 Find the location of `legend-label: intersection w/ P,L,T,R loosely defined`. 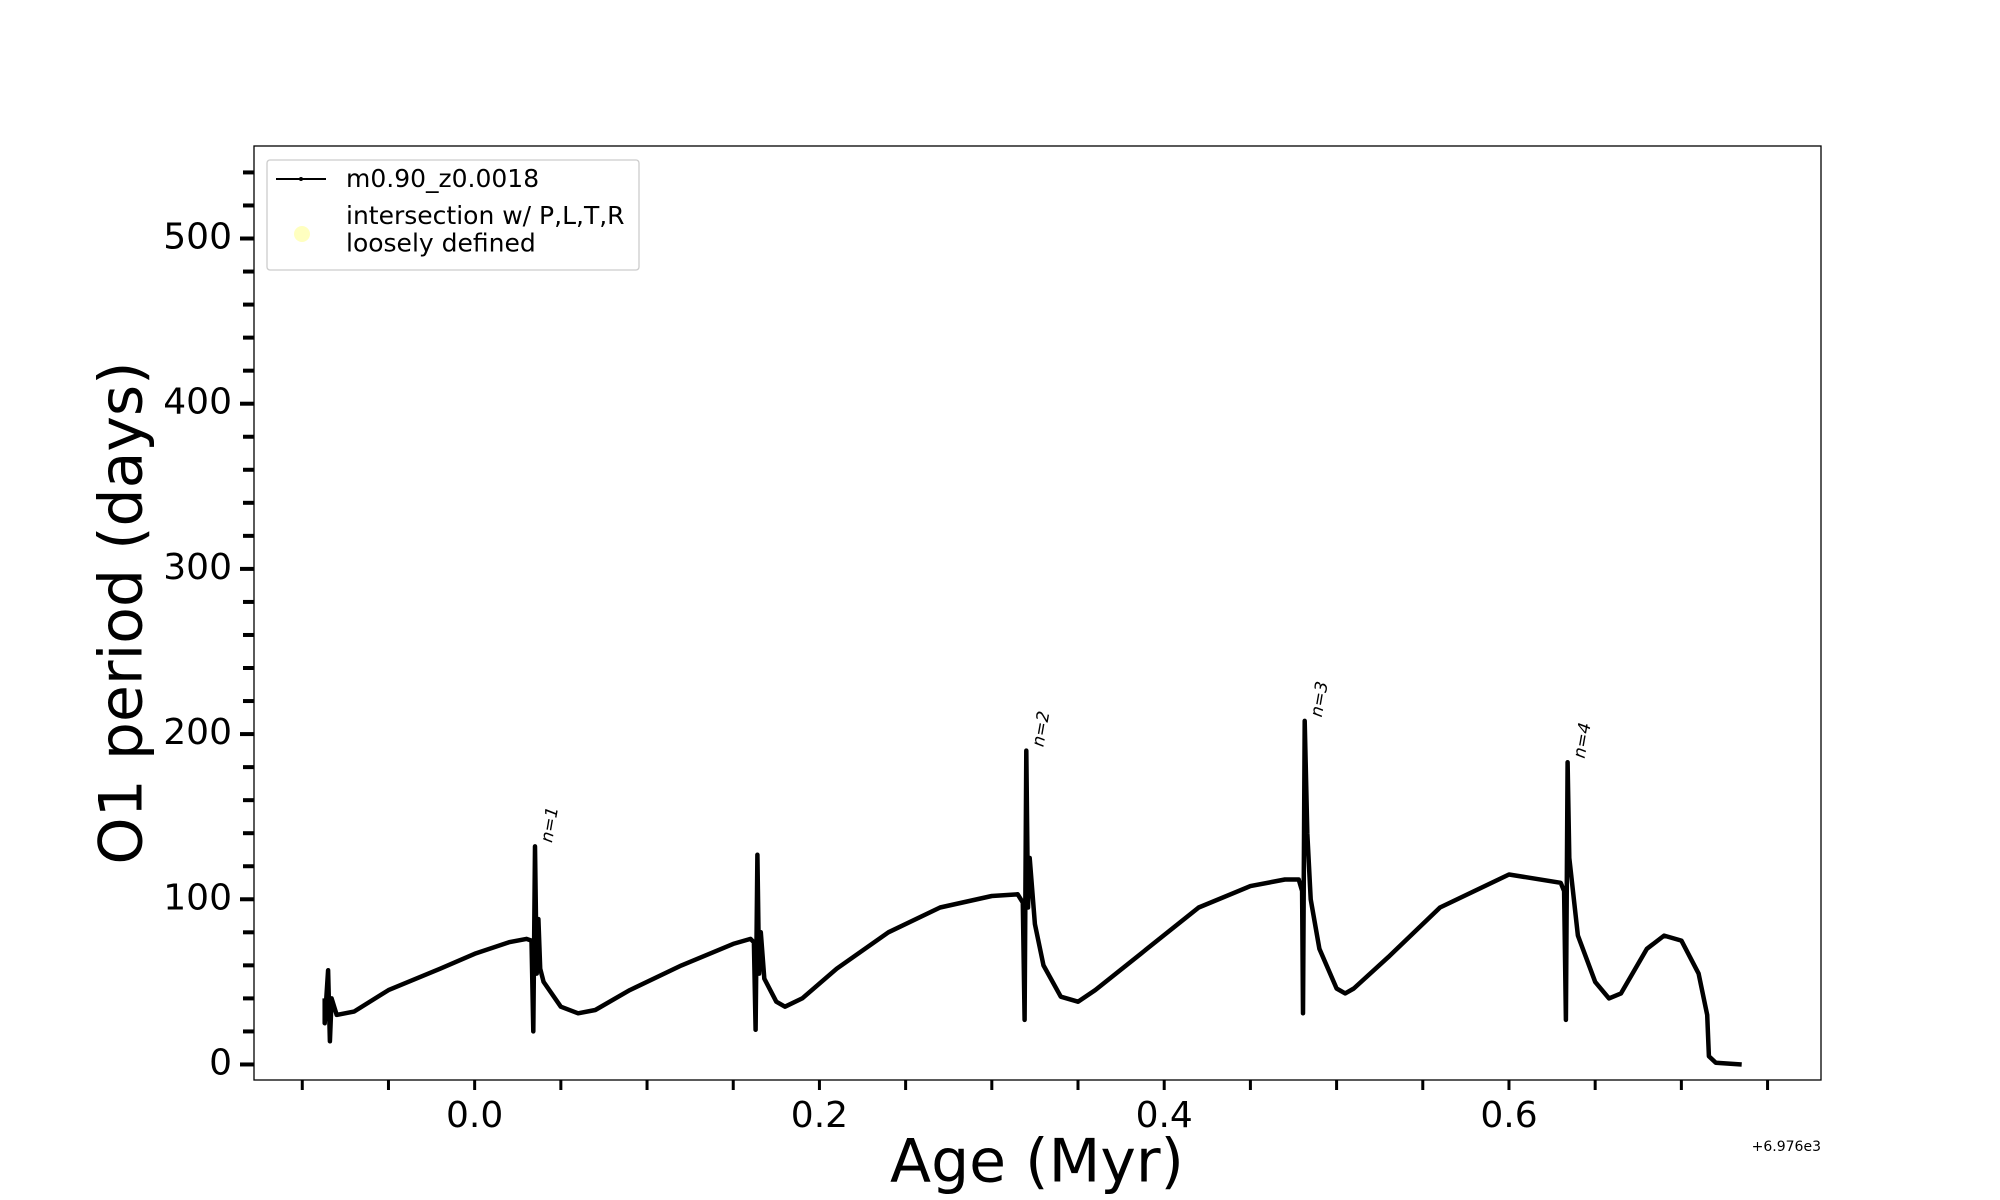

legend-label: intersection w/ P,L,T,R loosely defined is located at coordinates (485, 229).